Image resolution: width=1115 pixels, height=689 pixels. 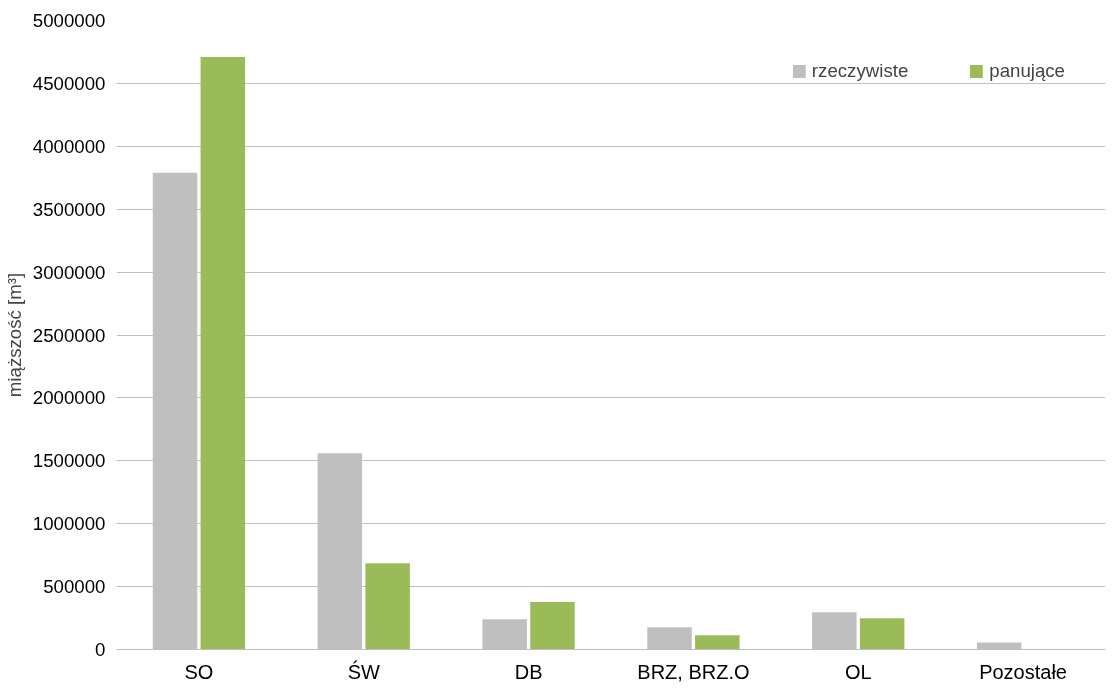 I want to click on y-axis-title: miąższość [m³], so click(x=14, y=335).